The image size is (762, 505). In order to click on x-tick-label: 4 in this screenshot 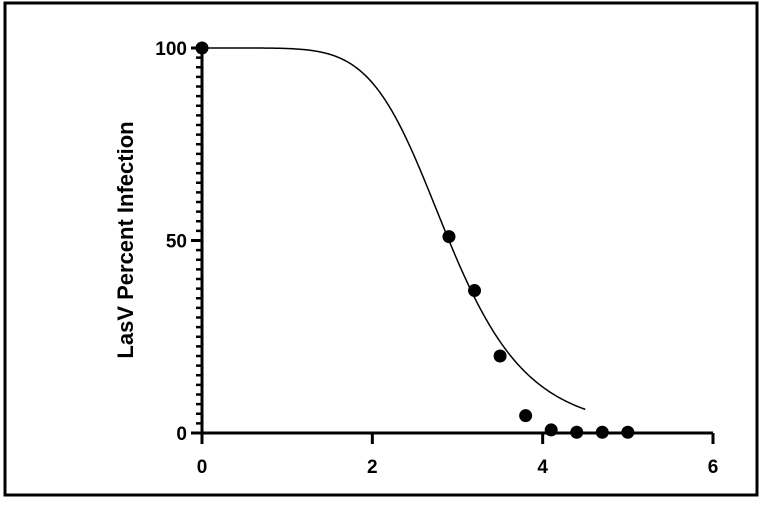, I will do `click(542, 467)`.